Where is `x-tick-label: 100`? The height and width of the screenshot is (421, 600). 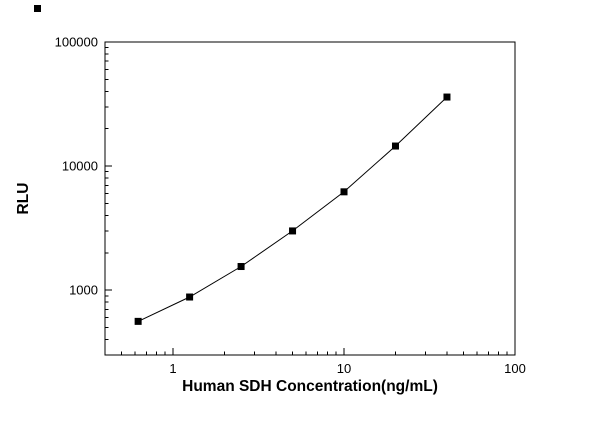
x-tick-label: 100 is located at coordinates (515, 368).